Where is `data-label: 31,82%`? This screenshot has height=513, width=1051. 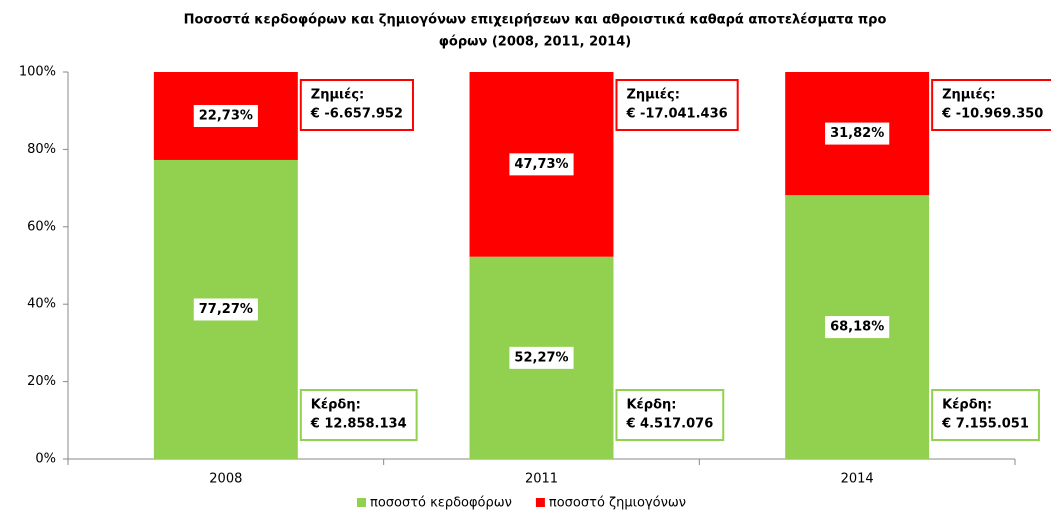 data-label: 31,82% is located at coordinates (857, 133).